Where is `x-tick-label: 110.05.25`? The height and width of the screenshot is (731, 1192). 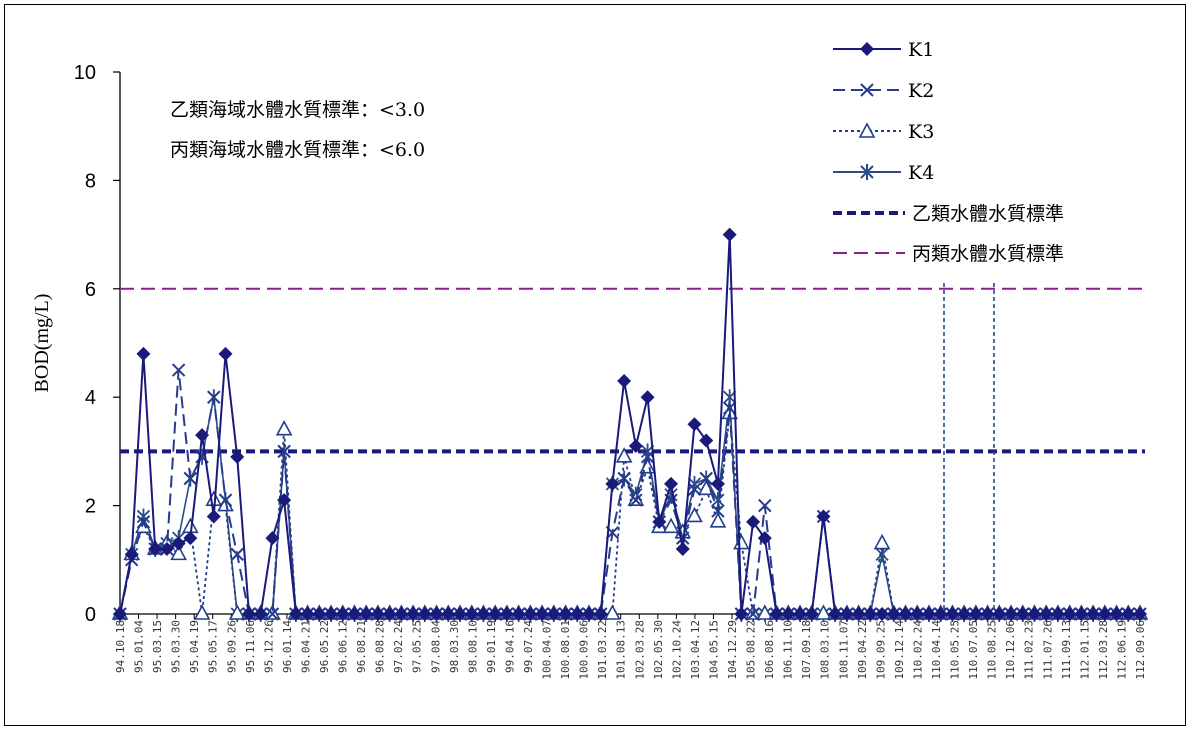 x-tick-label: 110.05.25 is located at coordinates (955, 650).